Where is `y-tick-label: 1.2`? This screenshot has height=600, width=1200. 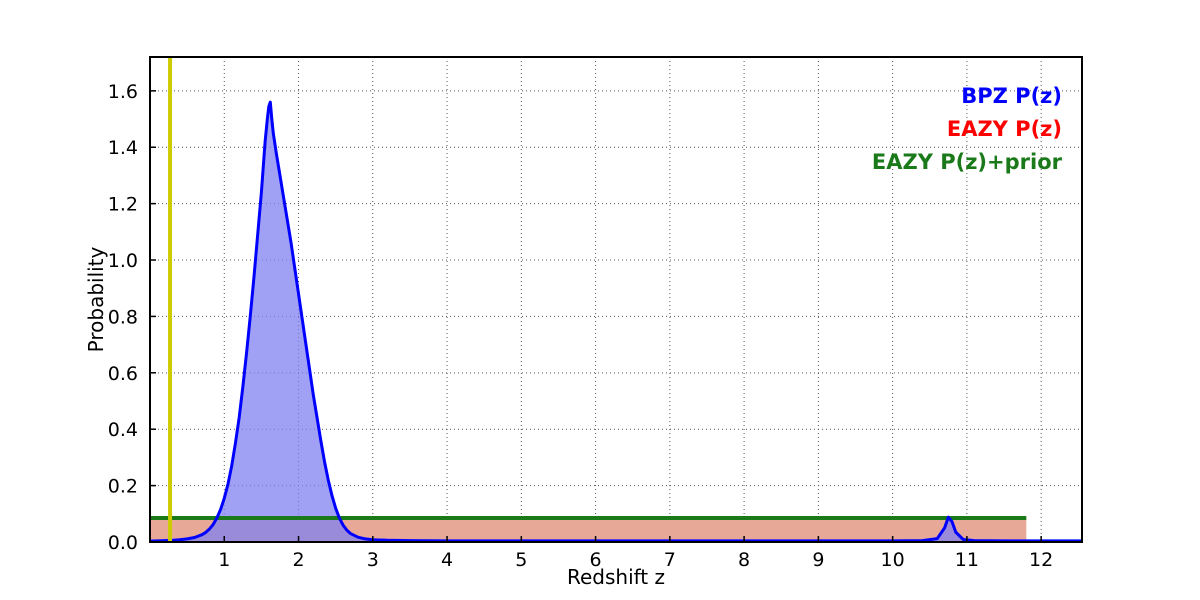 y-tick-label: 1.2 is located at coordinates (123, 205).